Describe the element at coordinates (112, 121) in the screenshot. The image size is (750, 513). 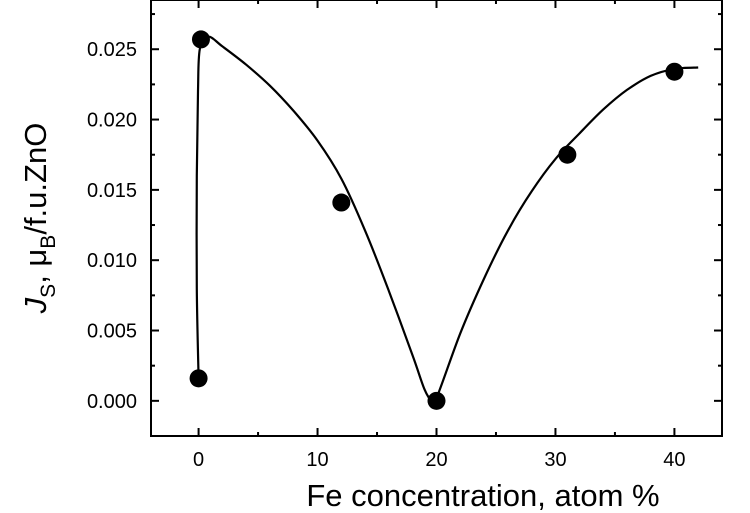
I see `y-tick-label: 0.020` at that location.